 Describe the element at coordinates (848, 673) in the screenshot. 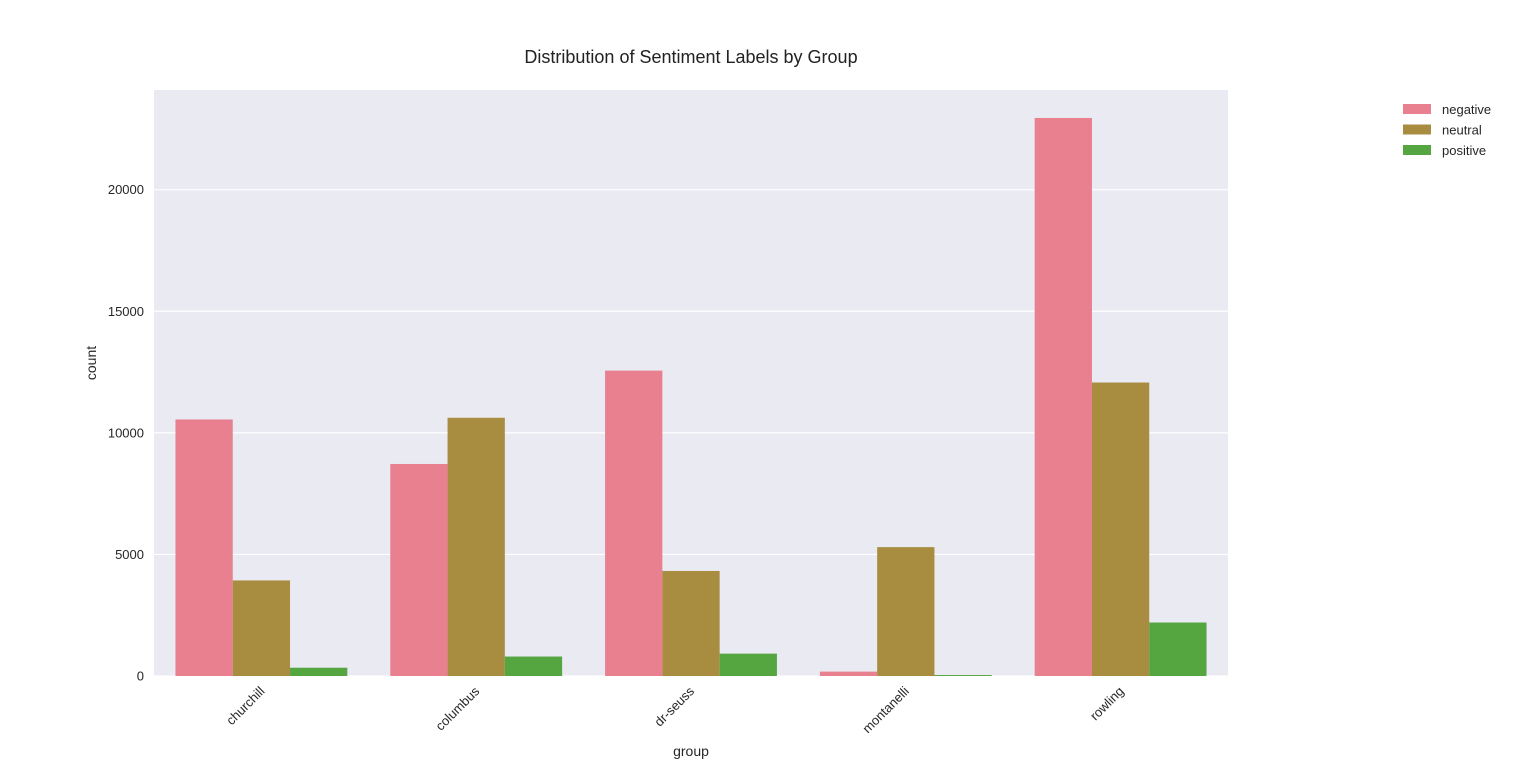

I see `bar-negative-montanelli` at that location.